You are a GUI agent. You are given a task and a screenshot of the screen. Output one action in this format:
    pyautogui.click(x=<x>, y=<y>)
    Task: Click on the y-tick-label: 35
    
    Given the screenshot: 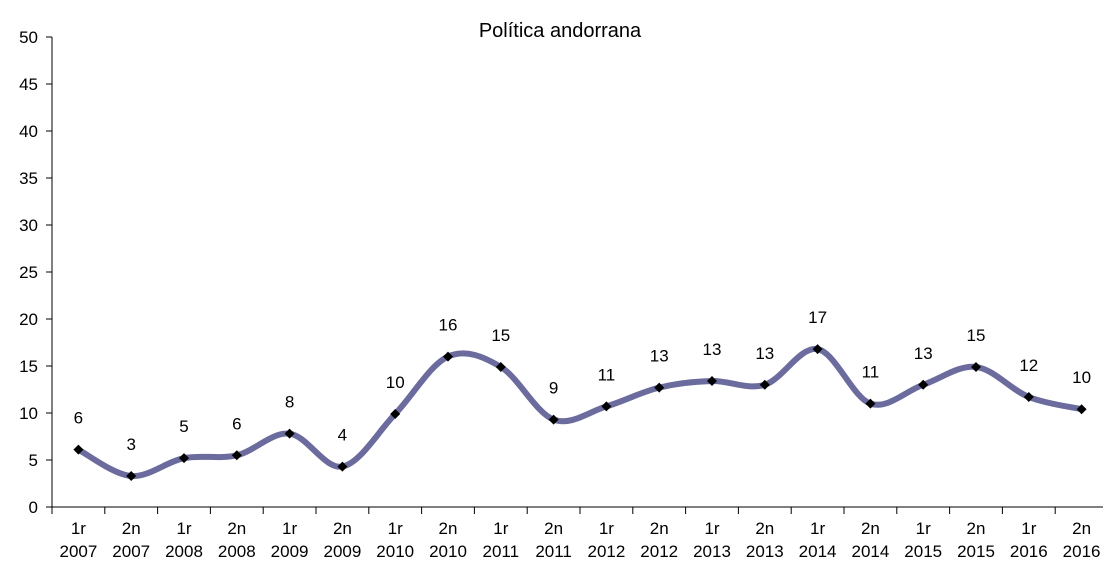 What is the action you would take?
    pyautogui.click(x=28, y=178)
    